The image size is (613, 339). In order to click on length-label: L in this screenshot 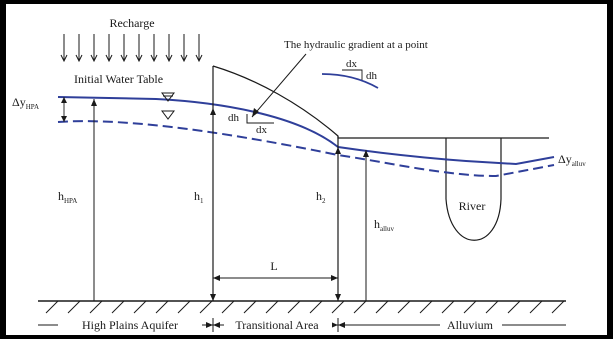, I will do `click(273, 266)`.